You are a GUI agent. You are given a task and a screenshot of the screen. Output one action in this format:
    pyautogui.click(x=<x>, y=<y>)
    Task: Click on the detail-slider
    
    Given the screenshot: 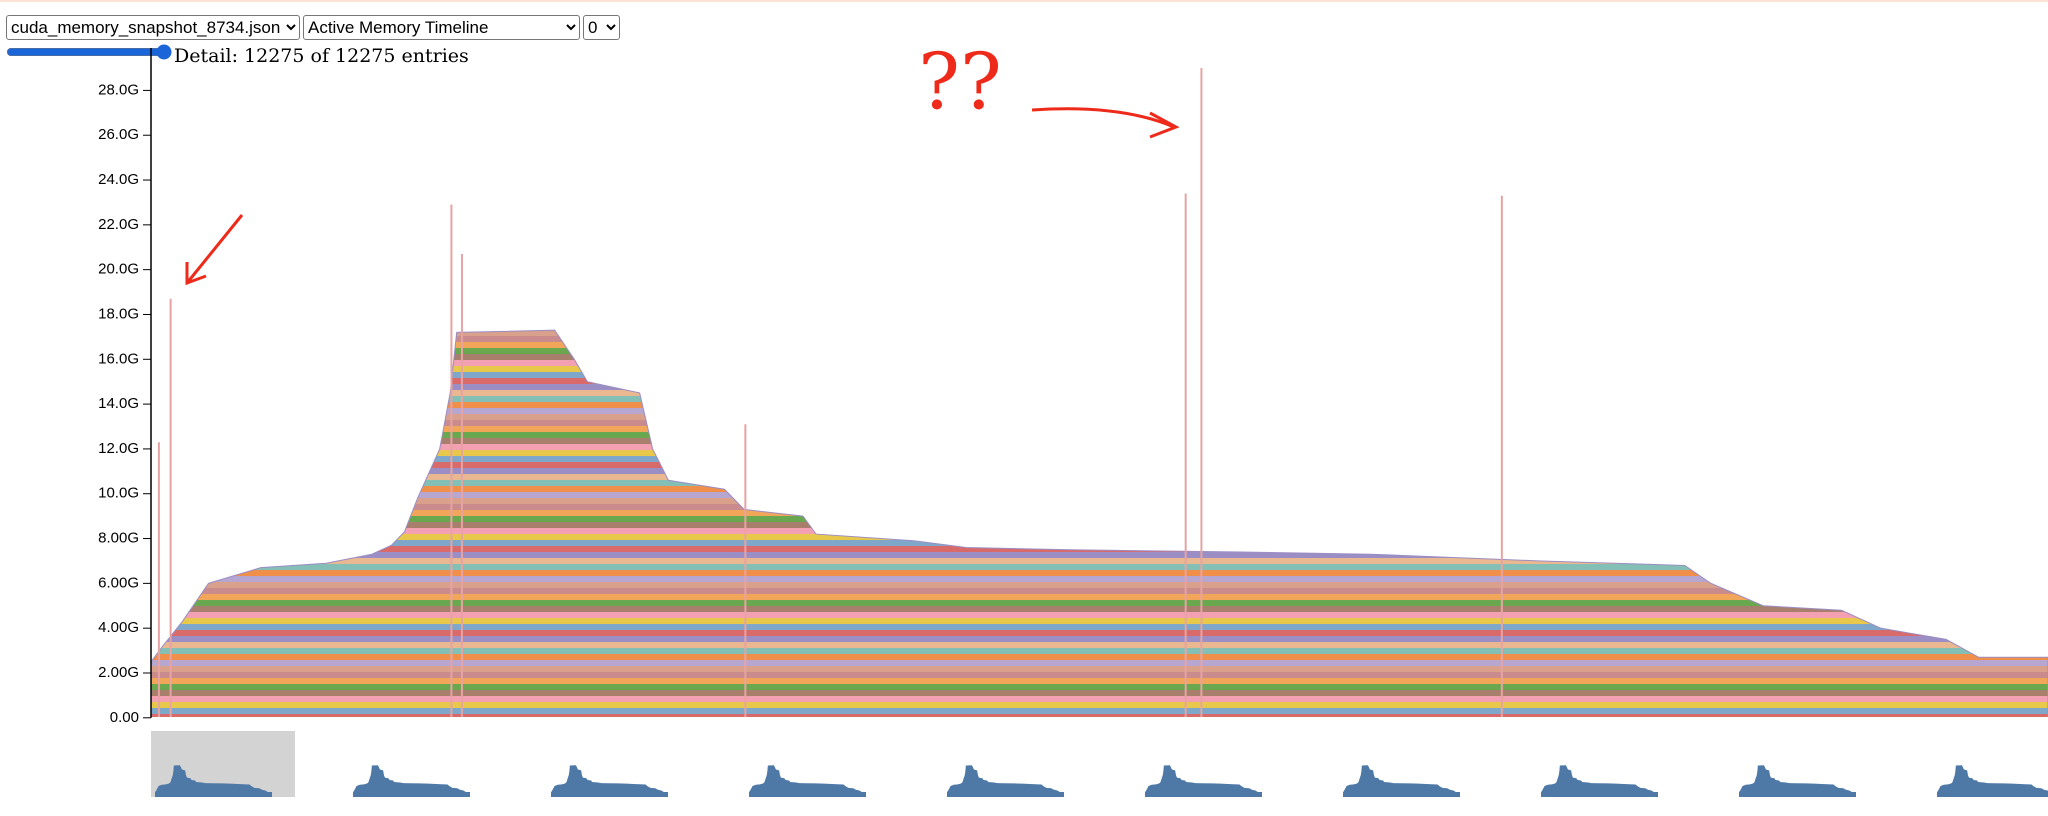 What is the action you would take?
    pyautogui.click(x=89, y=52)
    